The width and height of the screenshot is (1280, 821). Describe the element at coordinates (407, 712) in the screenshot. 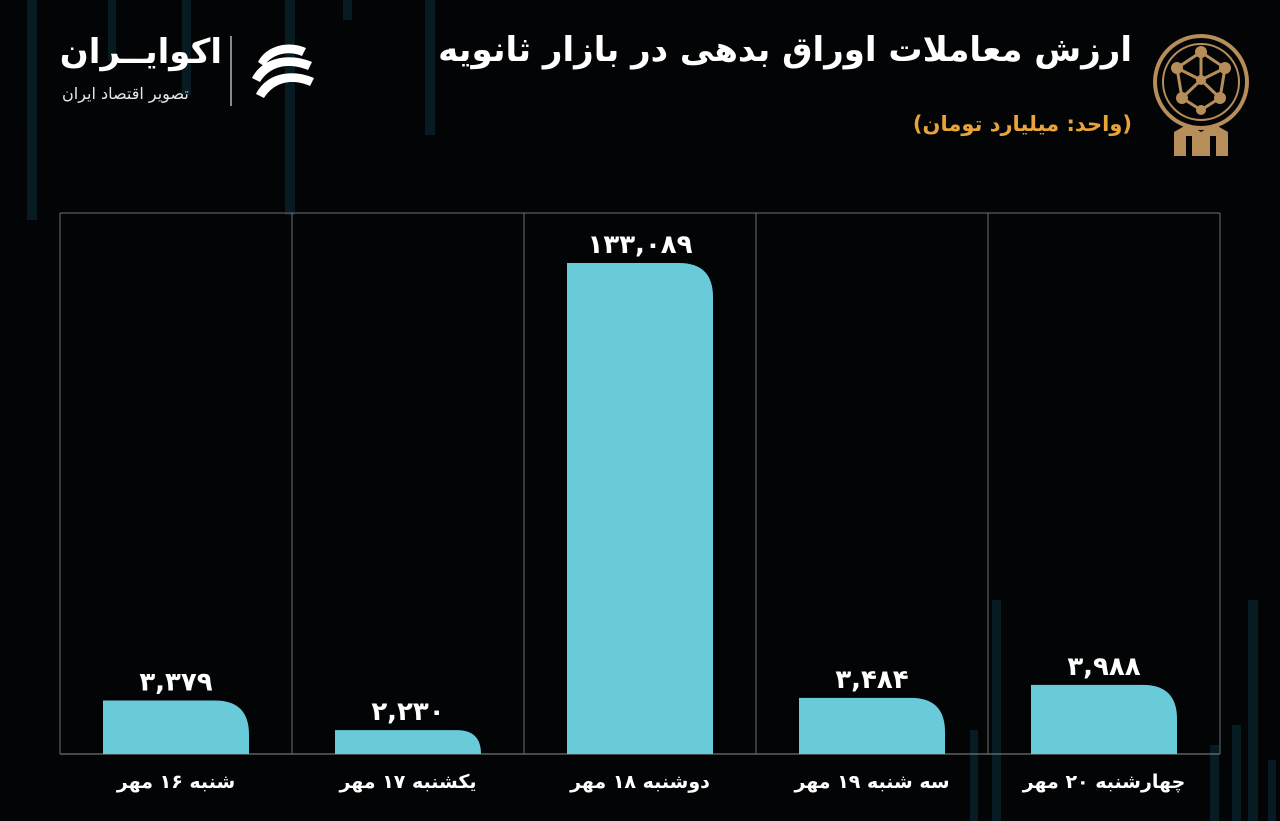

I see `bar-value-label: ۲,۲۳۰` at that location.